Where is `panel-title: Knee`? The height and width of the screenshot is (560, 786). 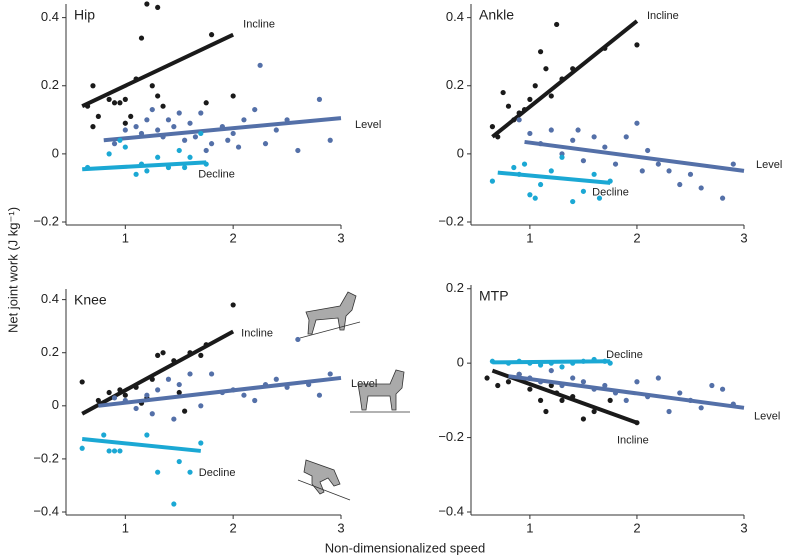 panel-title: Knee is located at coordinates (90, 300).